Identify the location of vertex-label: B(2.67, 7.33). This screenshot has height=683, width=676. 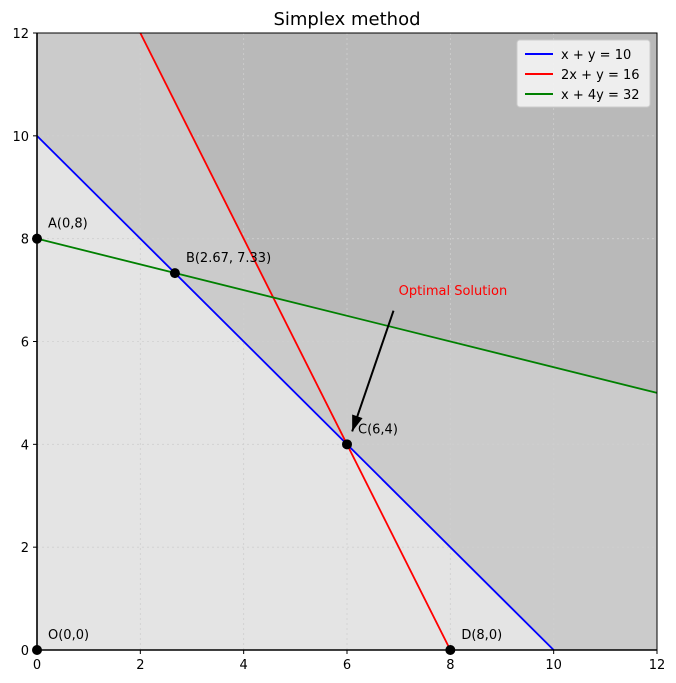
(228, 258).